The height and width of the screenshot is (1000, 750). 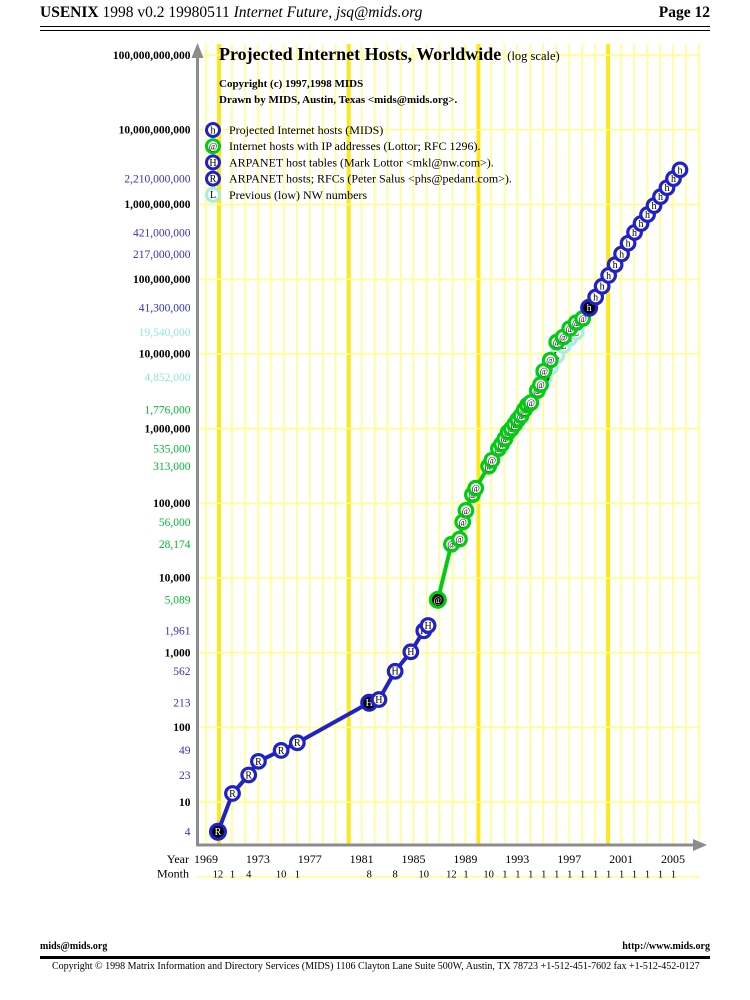 What do you see at coordinates (281, 875) in the screenshot?
I see `x-month-label: 10` at bounding box center [281, 875].